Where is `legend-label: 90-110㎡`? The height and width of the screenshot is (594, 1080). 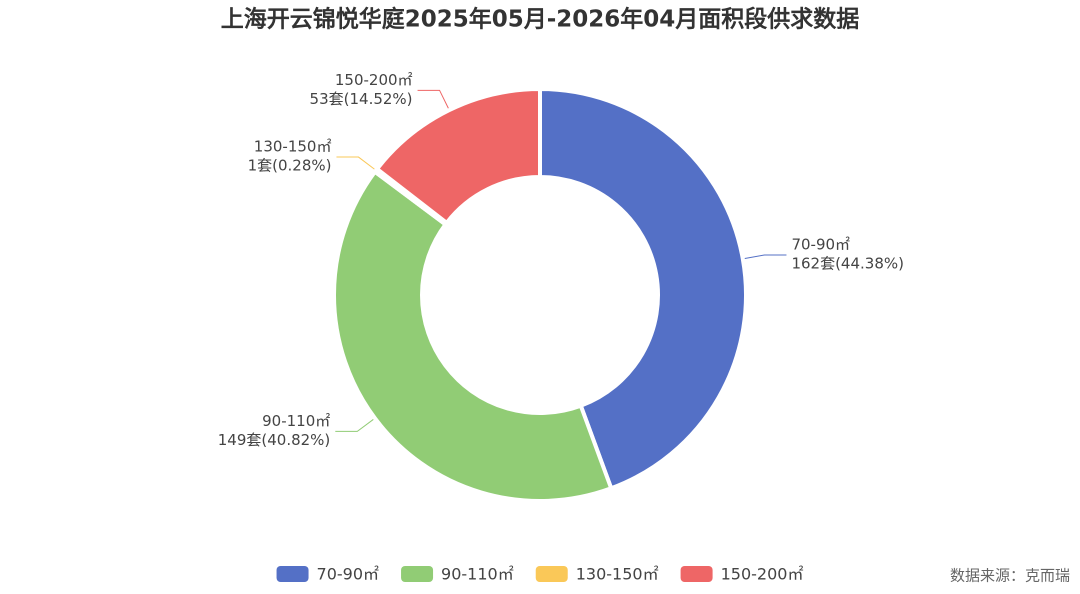 legend-label: 90-110㎡ is located at coordinates (477, 574).